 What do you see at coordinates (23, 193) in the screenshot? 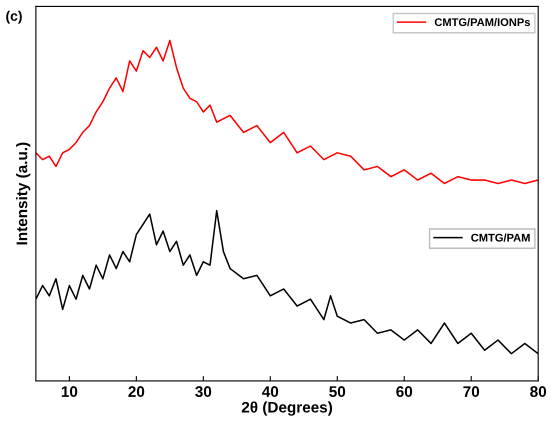
I see `y-axis-title: Intensity (a.u.)` at bounding box center [23, 193].